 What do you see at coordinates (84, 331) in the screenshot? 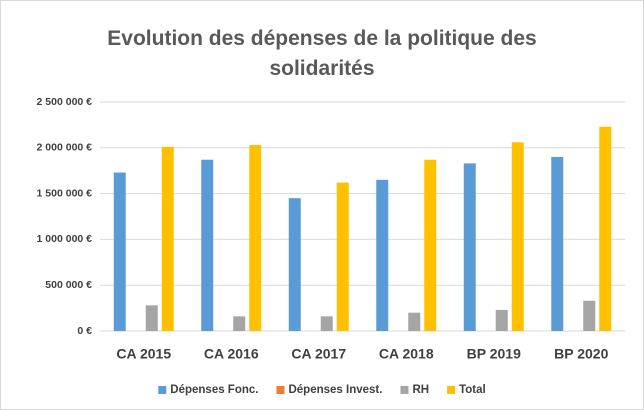
I see `y-tick-label: 0 €` at bounding box center [84, 331].